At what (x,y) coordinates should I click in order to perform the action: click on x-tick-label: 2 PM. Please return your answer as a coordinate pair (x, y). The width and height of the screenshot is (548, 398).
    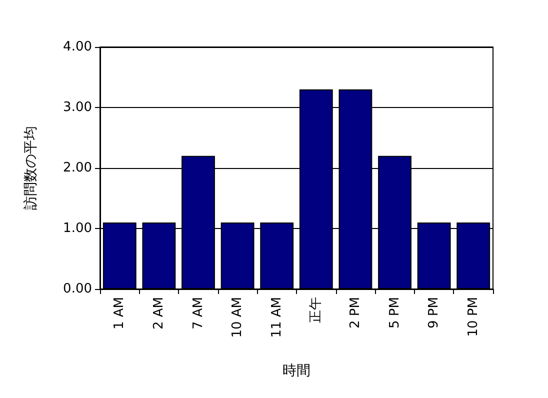
    Looking at the image, I should click on (355, 312).